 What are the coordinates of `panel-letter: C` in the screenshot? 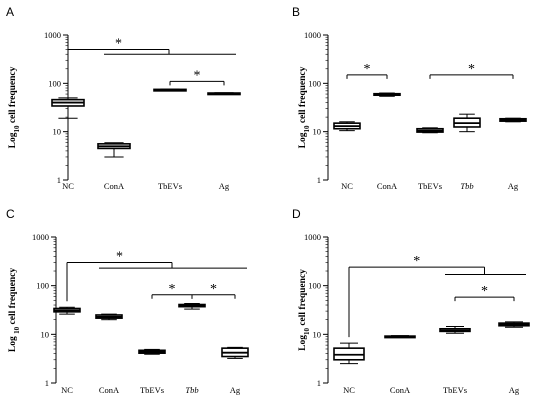 It's located at (10, 214).